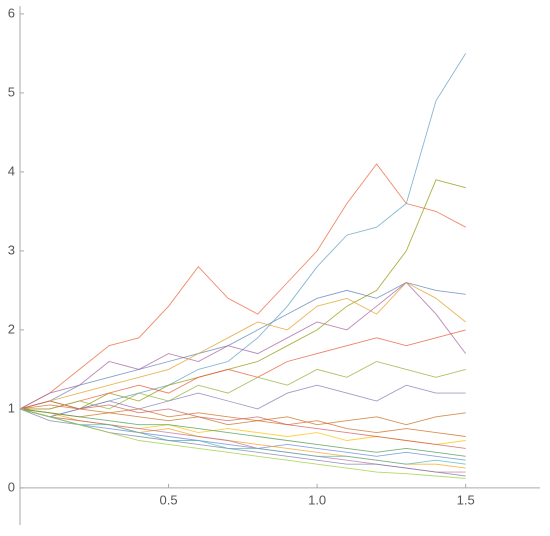 The height and width of the screenshot is (536, 550). I want to click on y-tick-label: 5, so click(11, 91).